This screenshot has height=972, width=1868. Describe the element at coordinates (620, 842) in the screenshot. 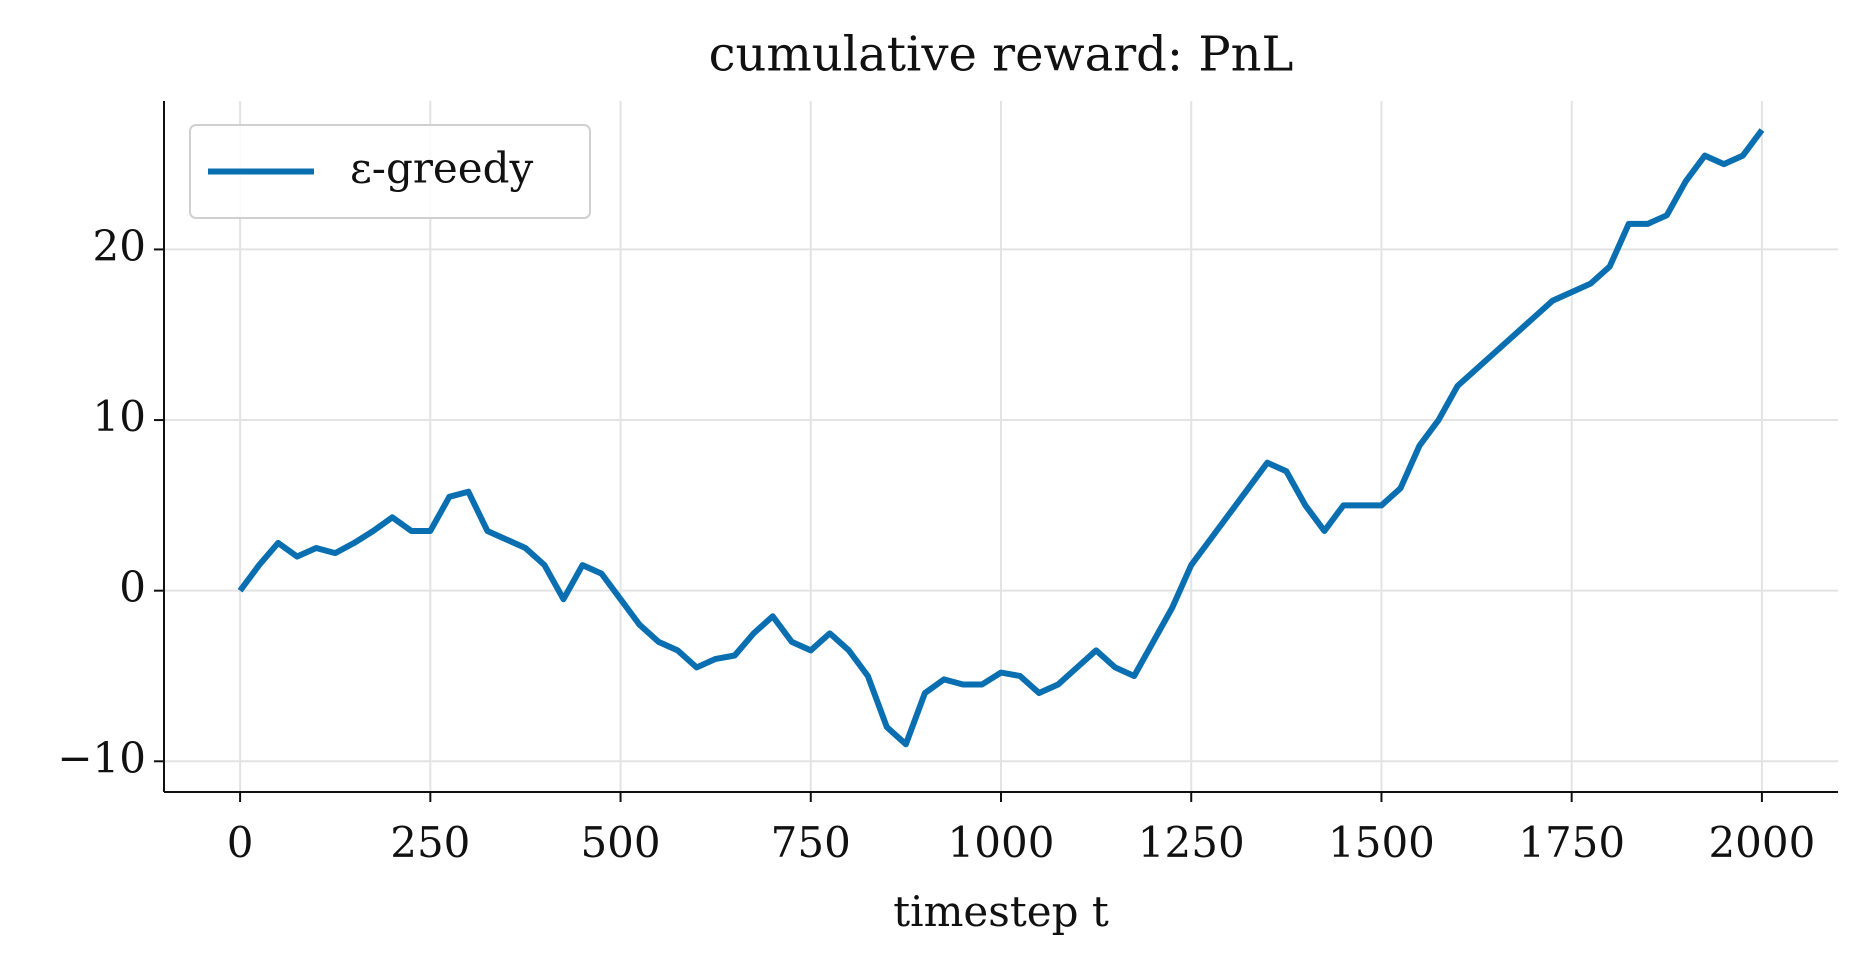

I see `x-tick-label: 500` at that location.